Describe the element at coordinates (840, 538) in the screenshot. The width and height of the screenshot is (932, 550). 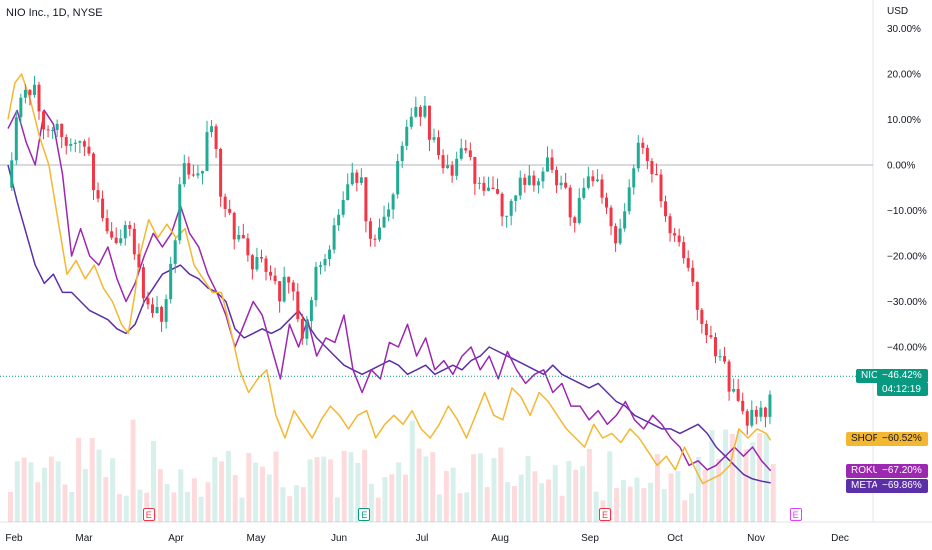
I see `x-tick-label: Dec` at that location.